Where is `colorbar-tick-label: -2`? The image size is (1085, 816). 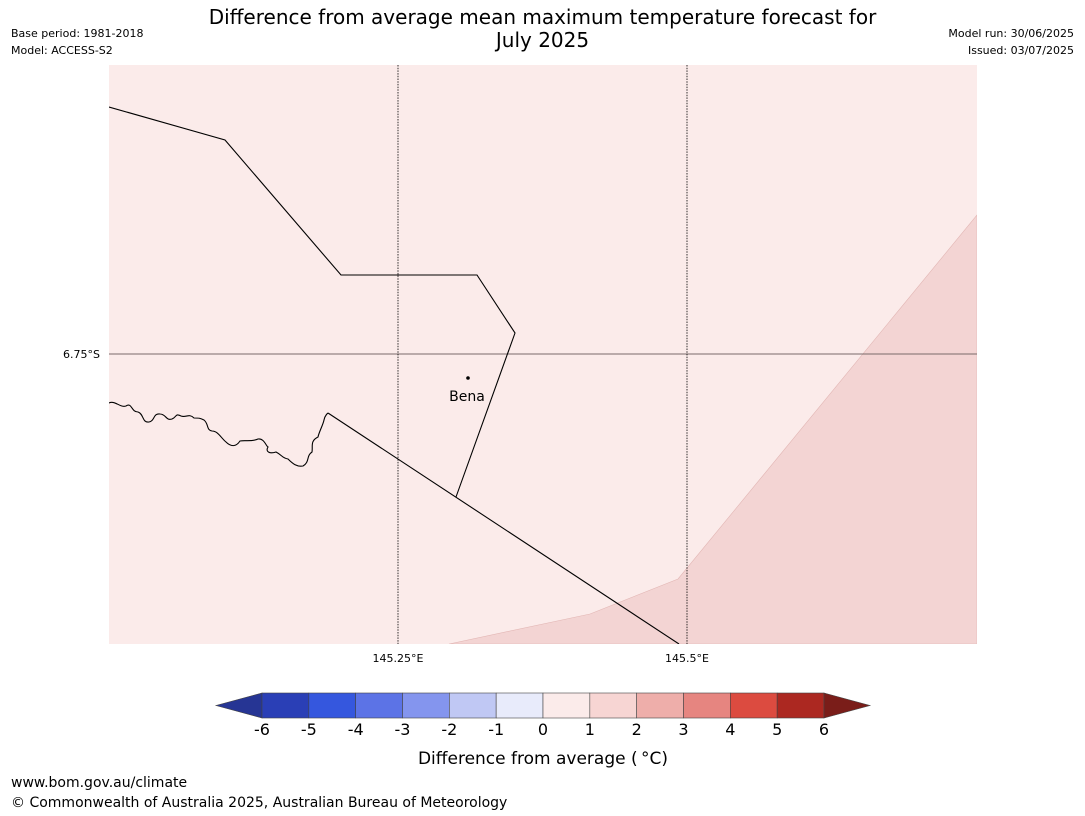 colorbar-tick-label: -2 is located at coordinates (449, 729).